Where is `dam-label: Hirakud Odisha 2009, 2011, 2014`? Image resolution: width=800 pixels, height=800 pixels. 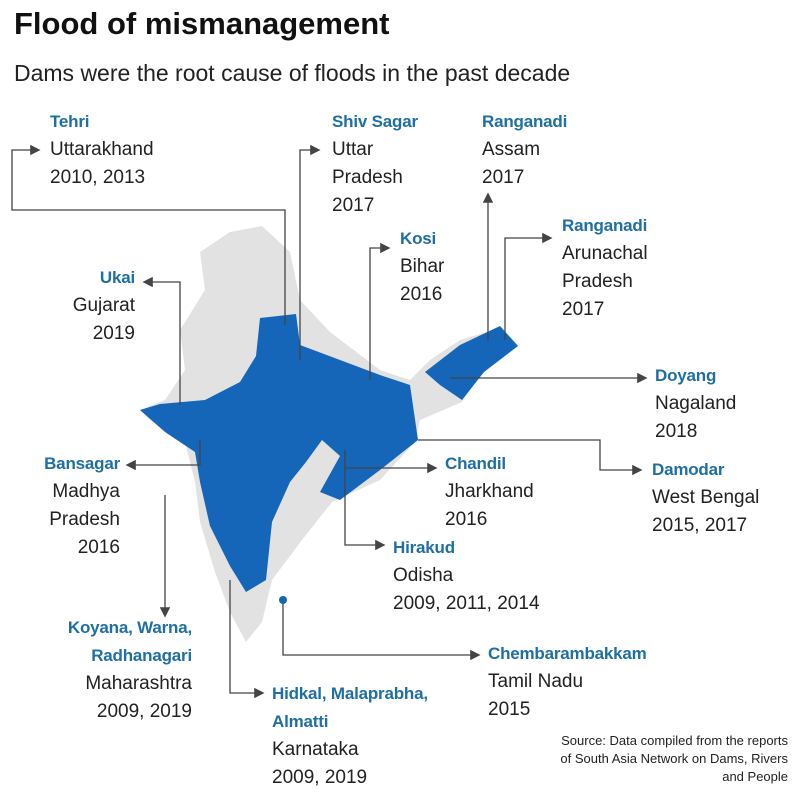
dam-label: Hirakud Odisha 2009, 2011, 2014 is located at coordinates (493, 576).